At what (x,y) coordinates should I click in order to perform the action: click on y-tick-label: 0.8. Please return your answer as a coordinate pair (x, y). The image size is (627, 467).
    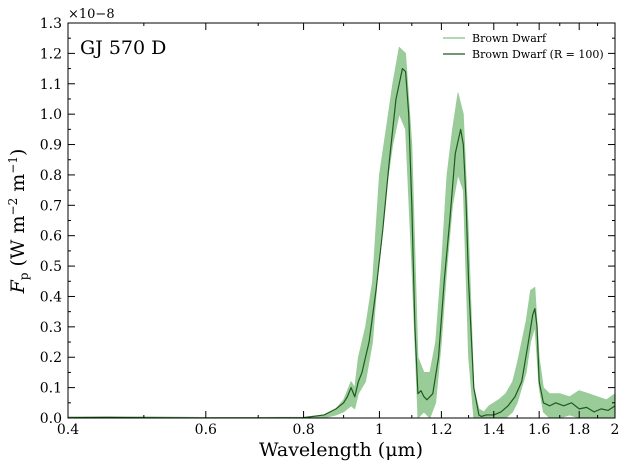
    Looking at the image, I should click on (51, 176).